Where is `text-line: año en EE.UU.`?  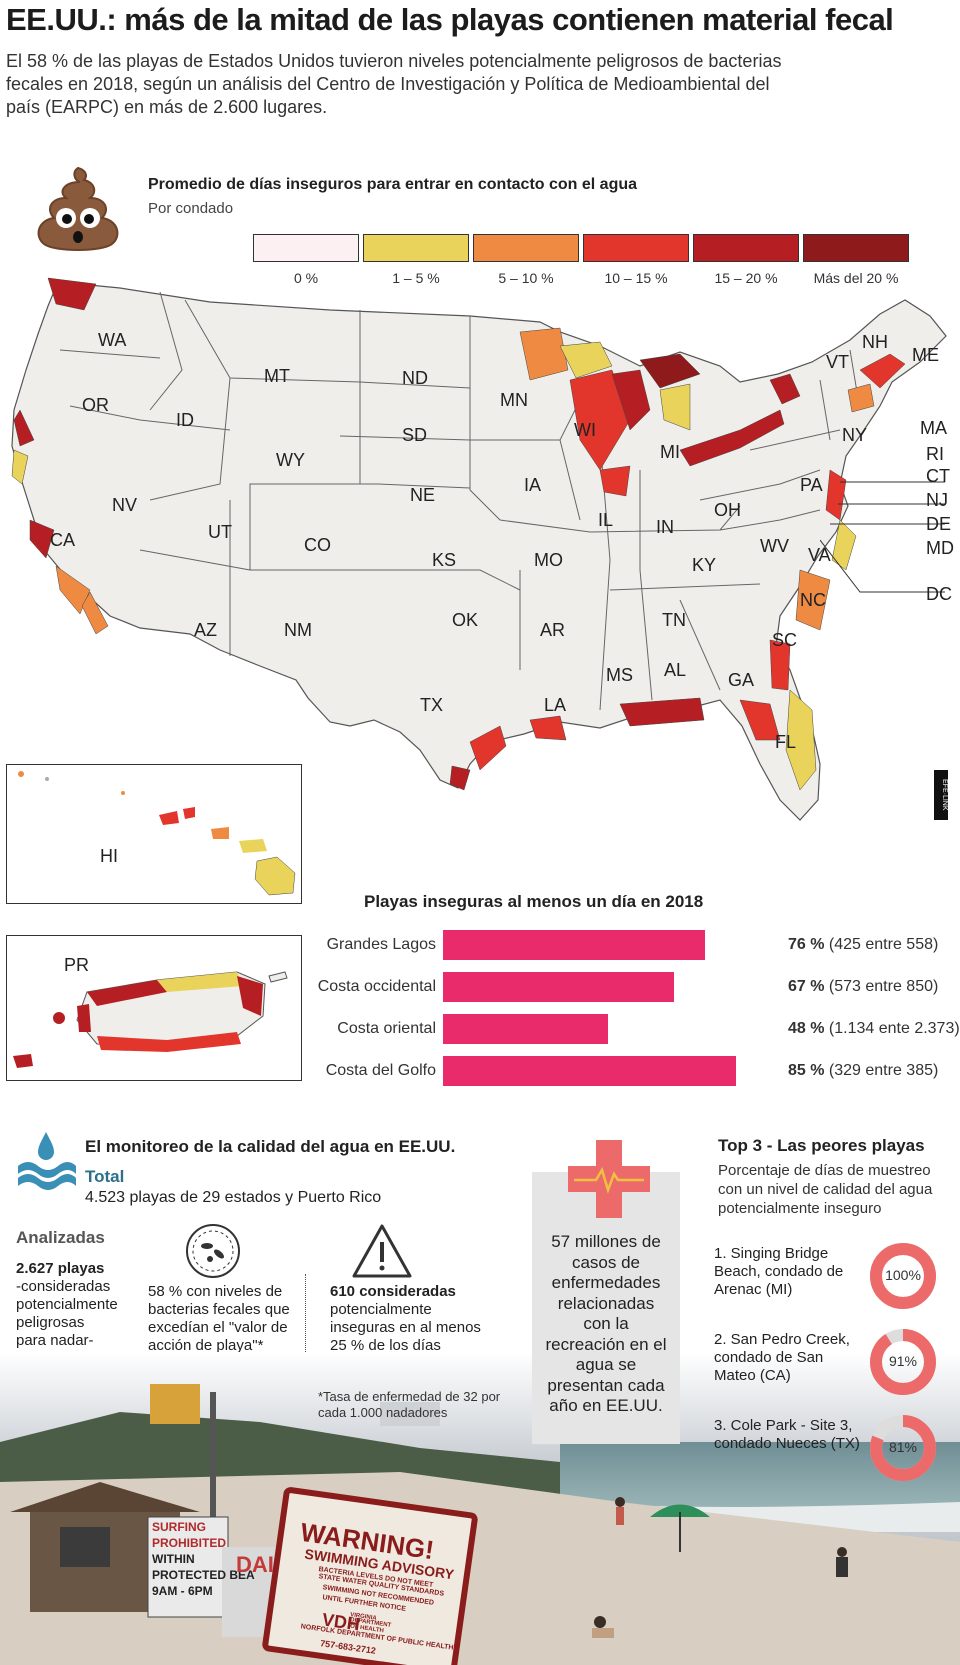 text-line: año en EE.UU. is located at coordinates (606, 1405).